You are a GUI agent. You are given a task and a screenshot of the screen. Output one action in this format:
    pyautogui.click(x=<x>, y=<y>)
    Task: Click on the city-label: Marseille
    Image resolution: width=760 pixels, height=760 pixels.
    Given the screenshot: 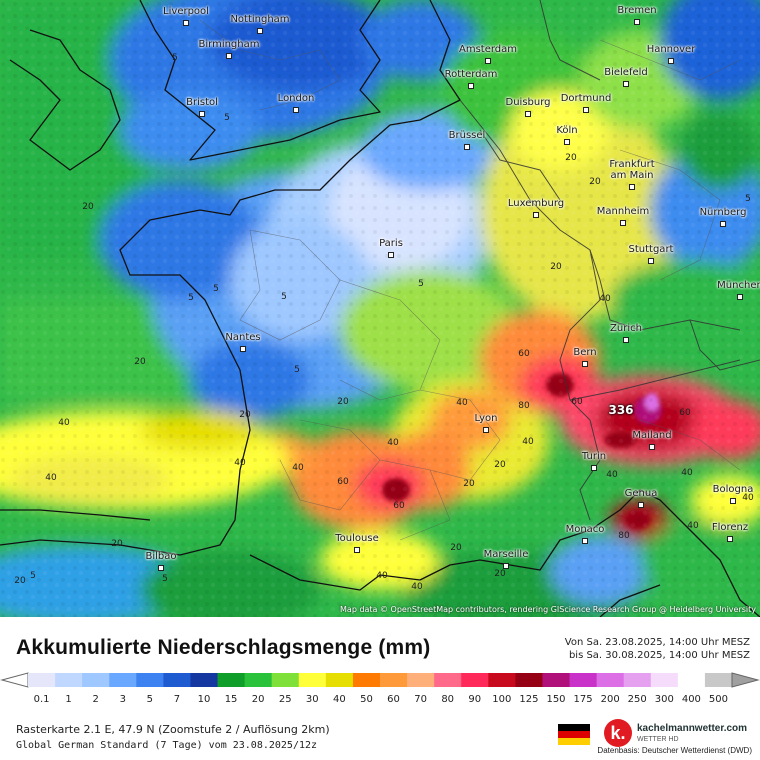 What is the action you would take?
    pyautogui.click(x=506, y=554)
    